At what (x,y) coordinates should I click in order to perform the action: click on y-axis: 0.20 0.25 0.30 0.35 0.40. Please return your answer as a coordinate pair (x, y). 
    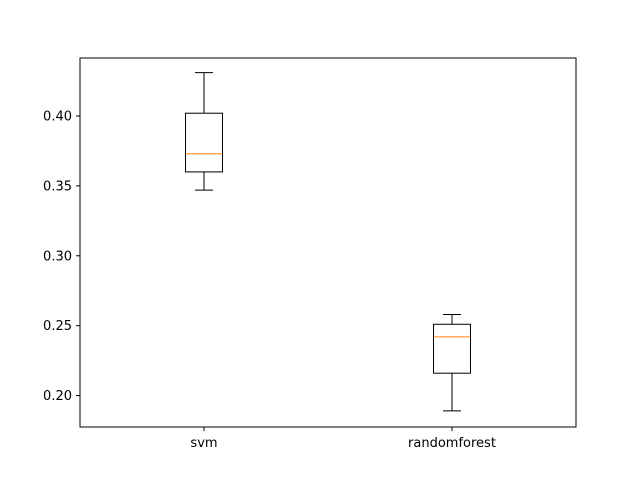
    Looking at the image, I should click on (61, 257).